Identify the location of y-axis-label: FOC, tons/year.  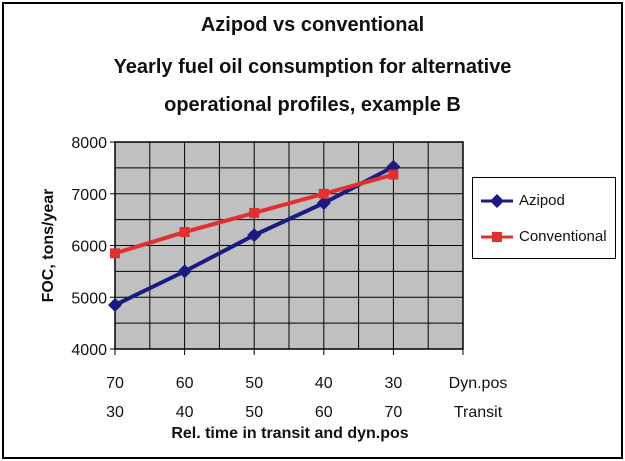
(48, 246).